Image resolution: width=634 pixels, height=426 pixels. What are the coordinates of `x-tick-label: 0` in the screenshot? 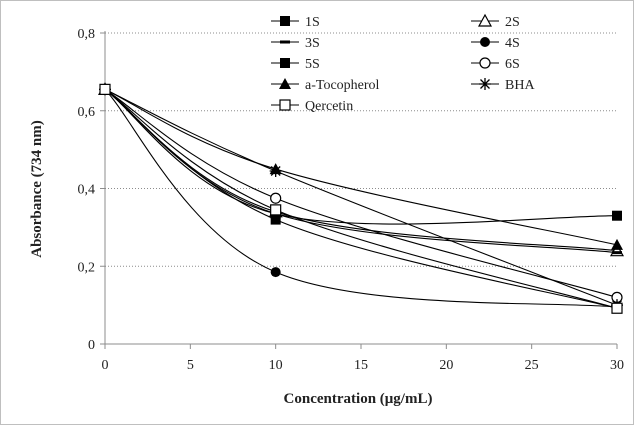 It's located at (105, 365).